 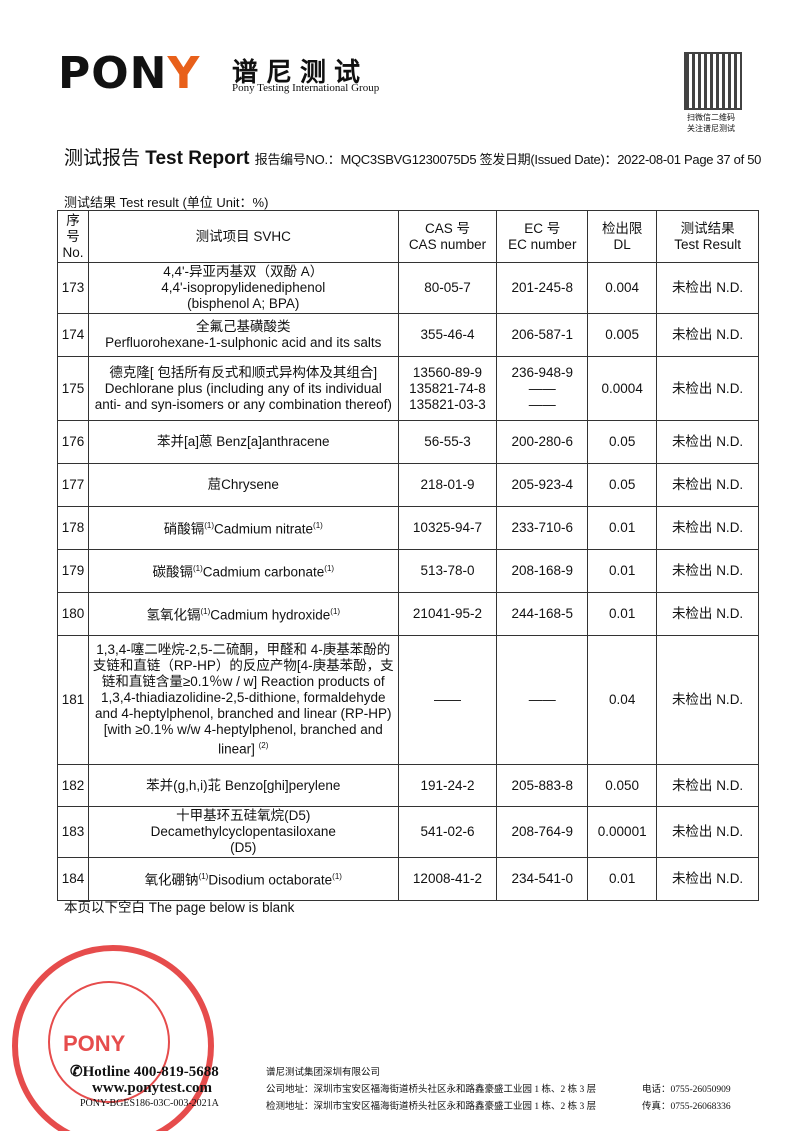 What do you see at coordinates (711, 128) in the screenshot?
I see `qr-caption-2: 关注谱尼测试` at bounding box center [711, 128].